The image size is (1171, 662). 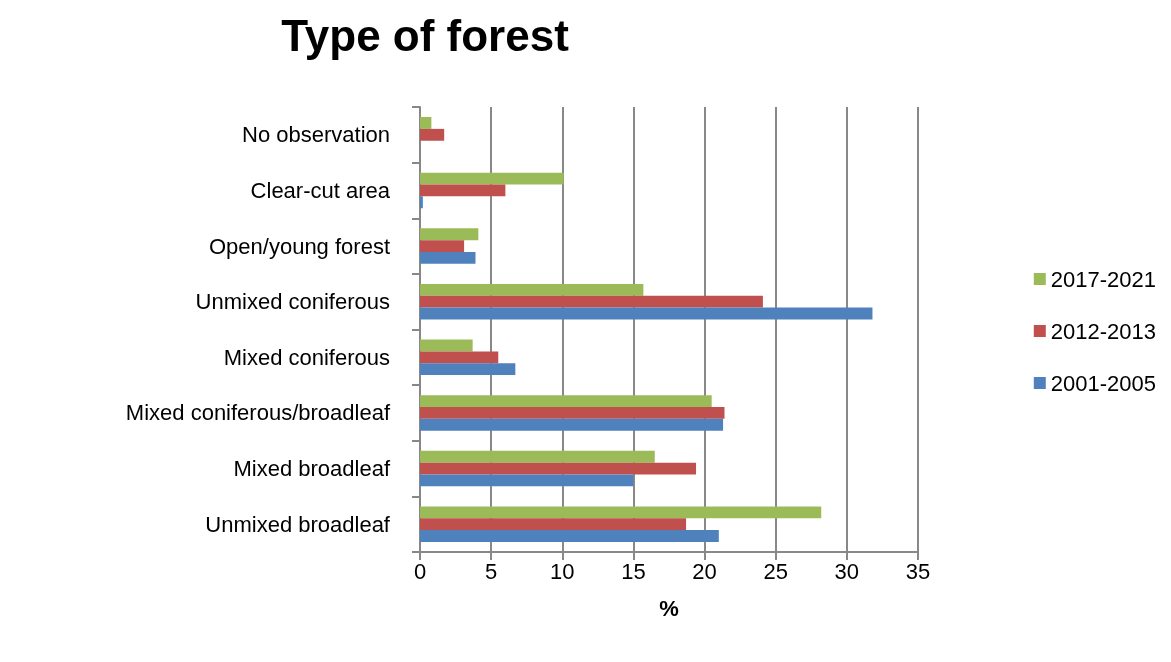 I want to click on y-tick-label: Mixed coniferous, so click(x=306, y=357).